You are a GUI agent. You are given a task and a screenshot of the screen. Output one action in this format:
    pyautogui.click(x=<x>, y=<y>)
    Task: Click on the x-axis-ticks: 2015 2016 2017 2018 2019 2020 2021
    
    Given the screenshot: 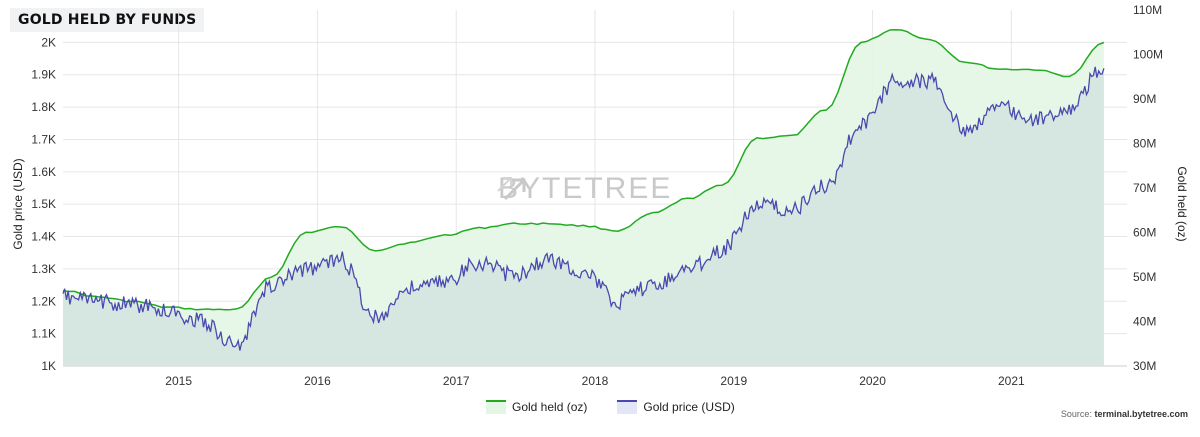 What is the action you would take?
    pyautogui.click(x=595, y=381)
    